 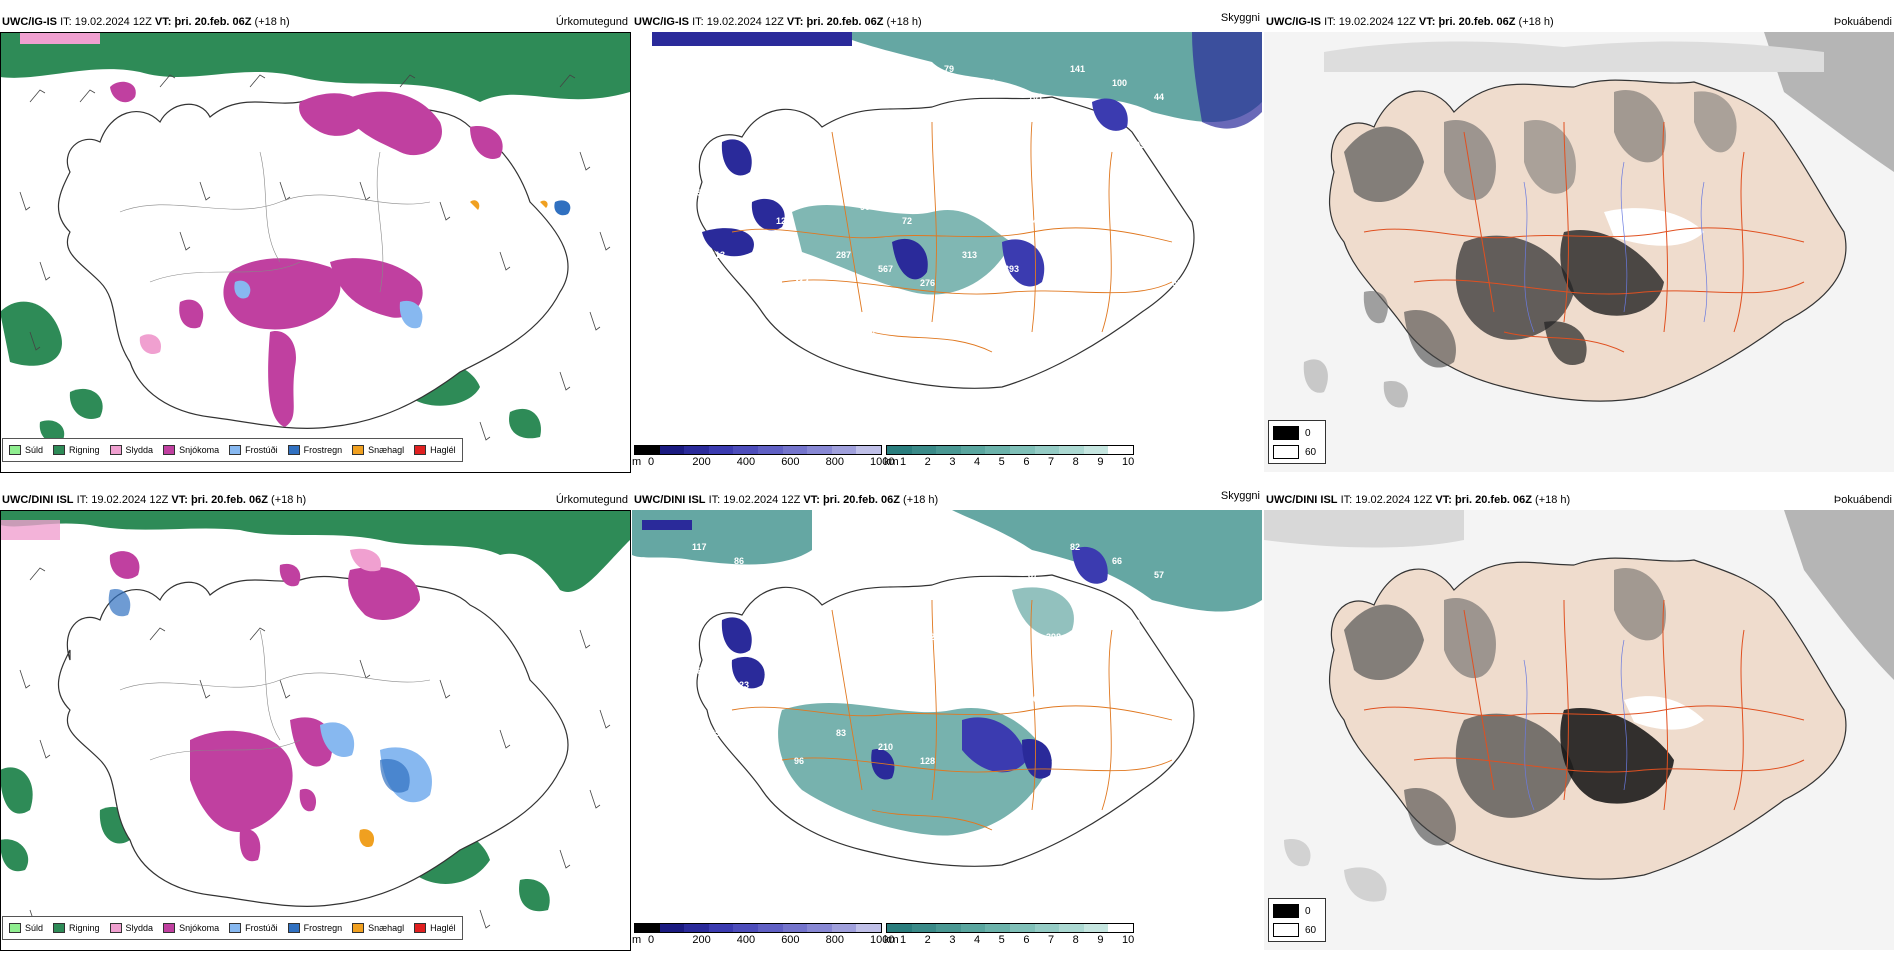 I want to click on visibility-colorbar: km 1 2 3 4 5 6 7 8 9 10, so click(x=1009, y=458).